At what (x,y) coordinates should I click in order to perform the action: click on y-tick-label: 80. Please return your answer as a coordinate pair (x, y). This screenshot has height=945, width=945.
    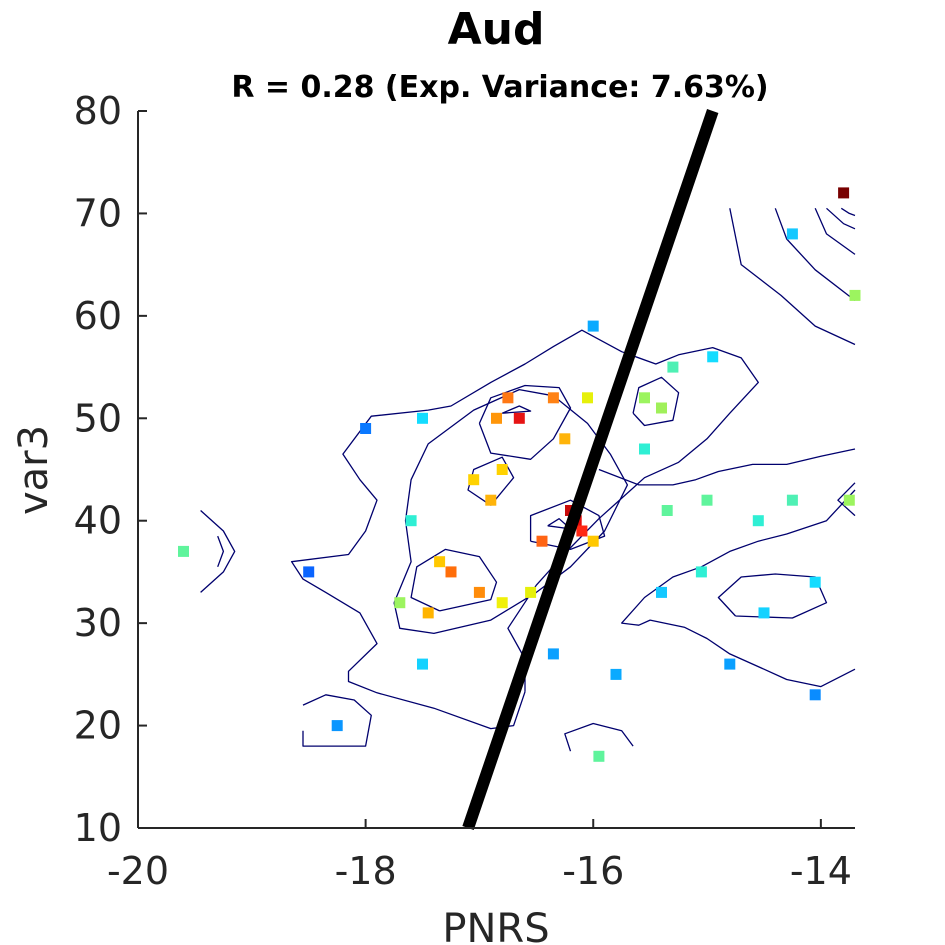
    Looking at the image, I should click on (98, 111).